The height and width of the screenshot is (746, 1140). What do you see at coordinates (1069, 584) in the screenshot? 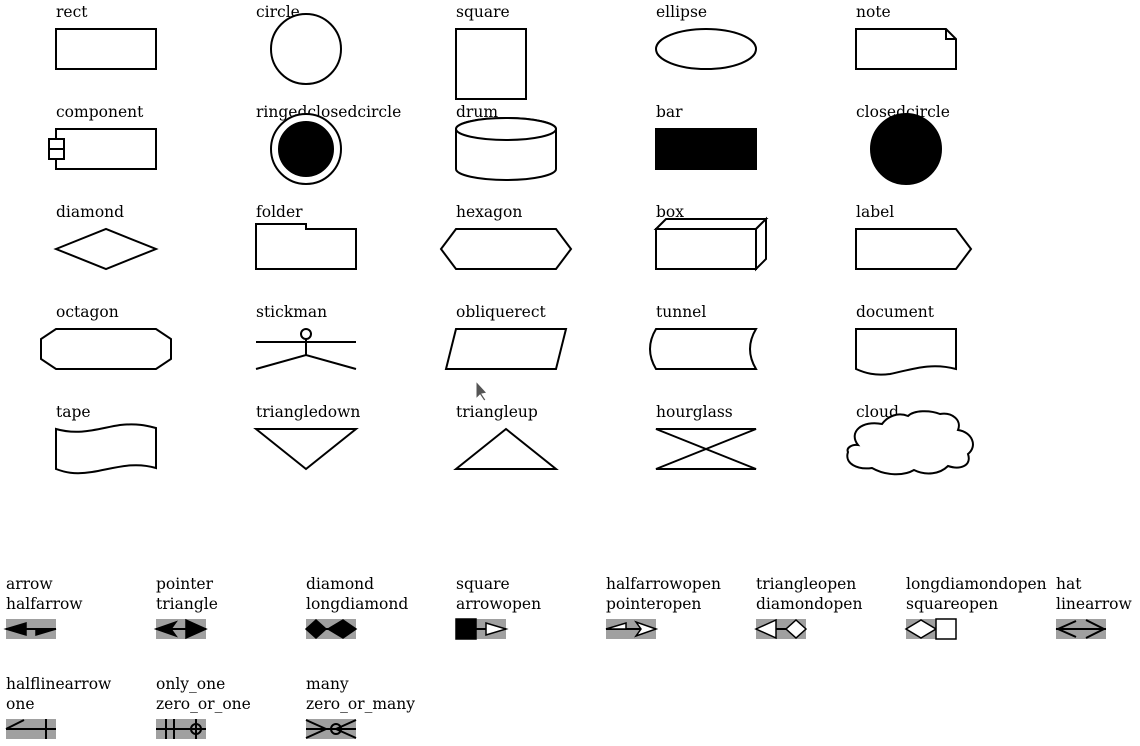
I see `arrow-label-line1: hat` at bounding box center [1069, 584].